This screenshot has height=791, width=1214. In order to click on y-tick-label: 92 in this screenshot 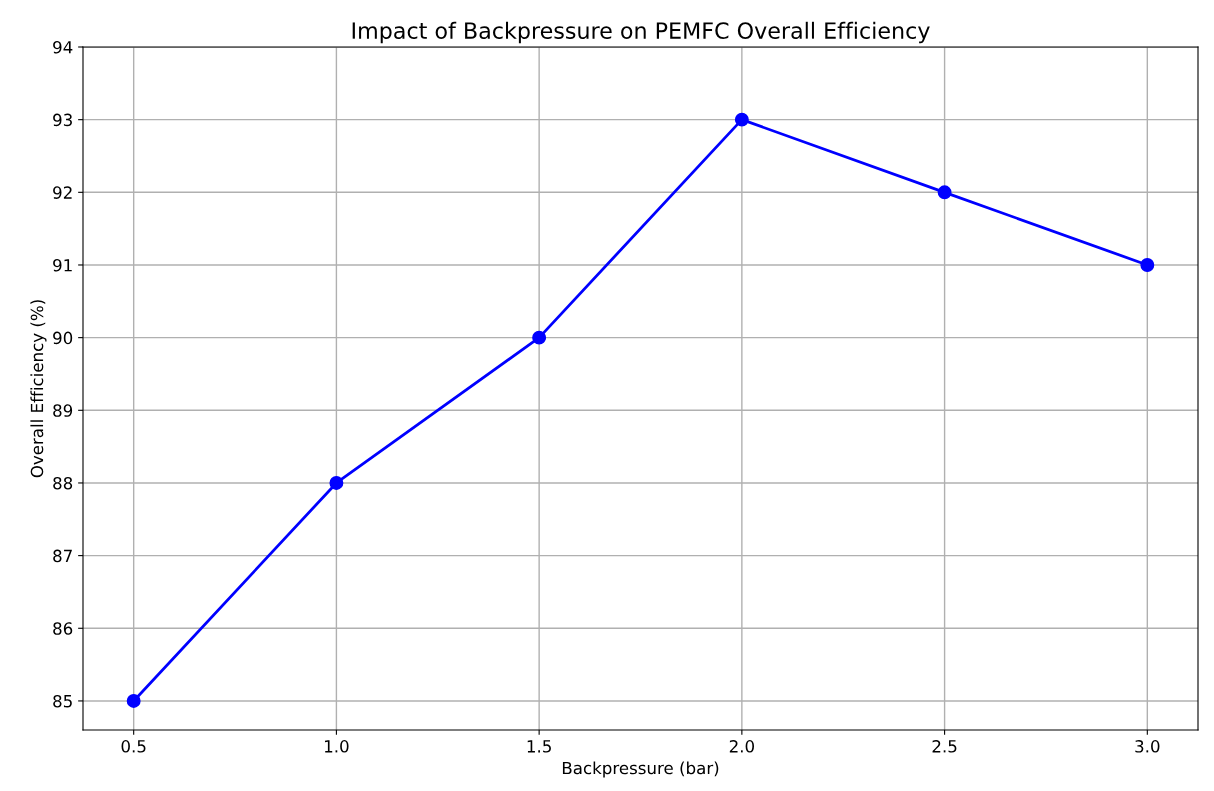, I will do `click(62, 192)`.